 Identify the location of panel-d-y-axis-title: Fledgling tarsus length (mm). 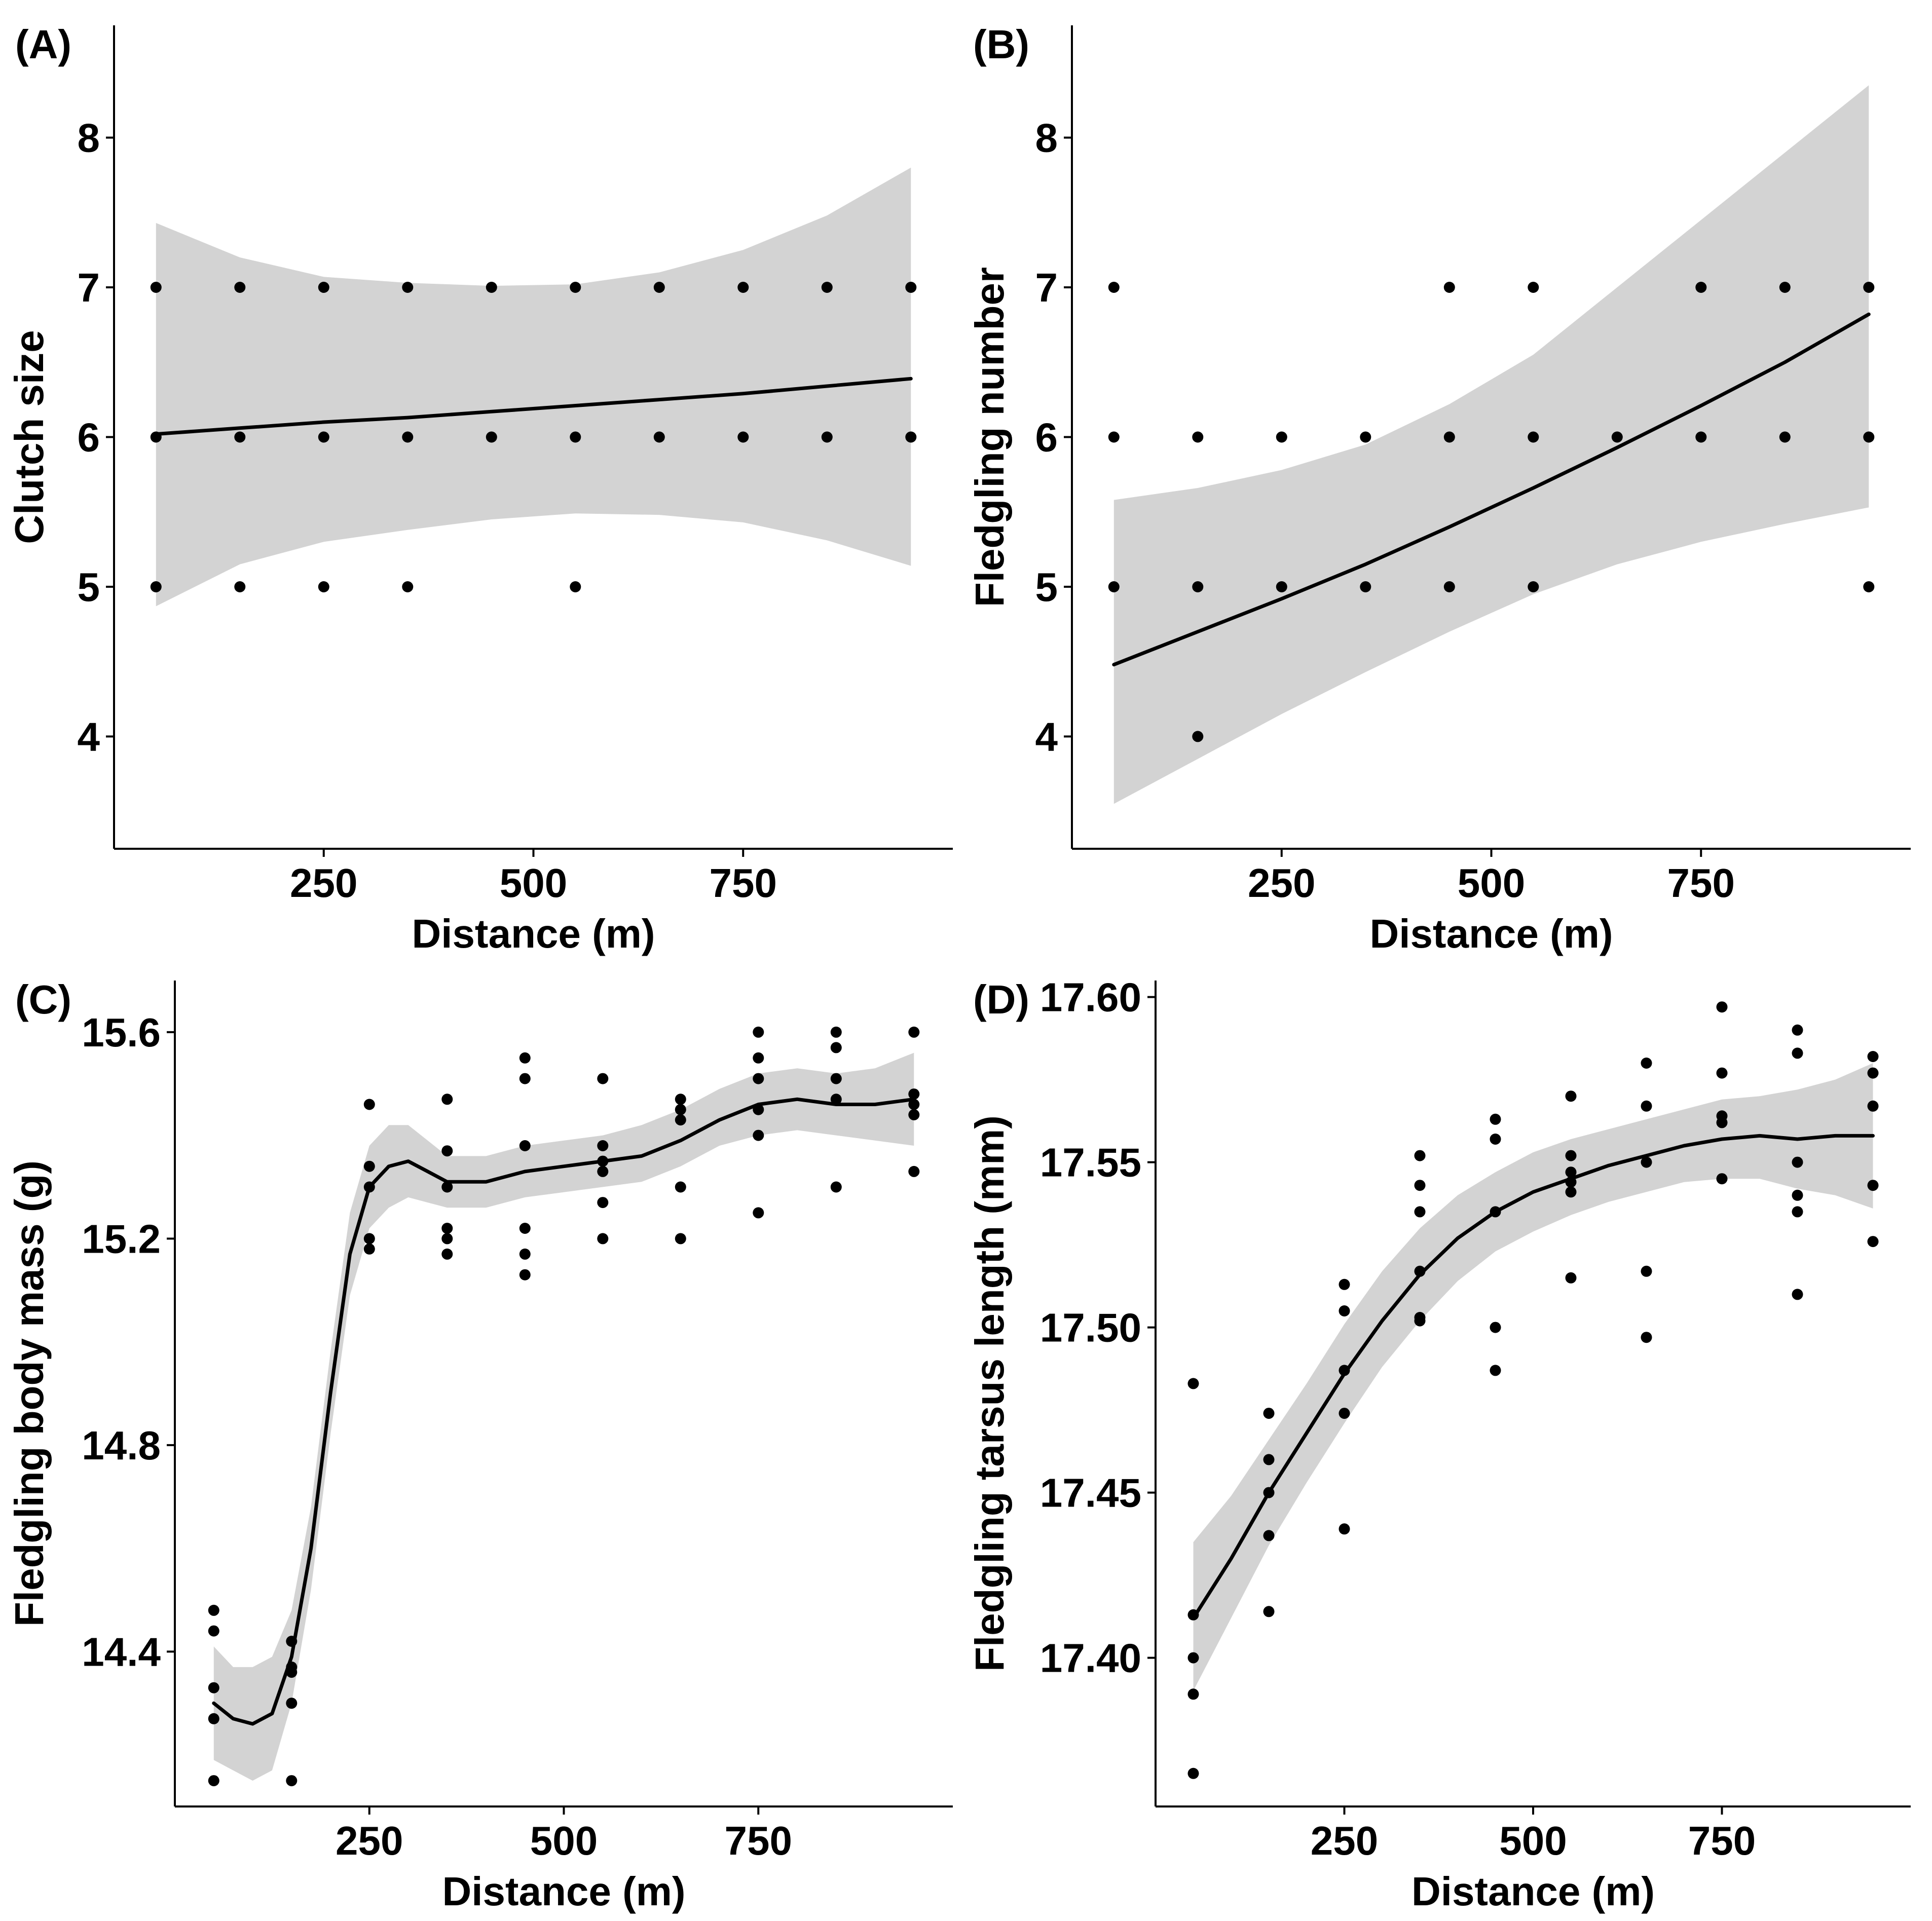
(989, 1393).